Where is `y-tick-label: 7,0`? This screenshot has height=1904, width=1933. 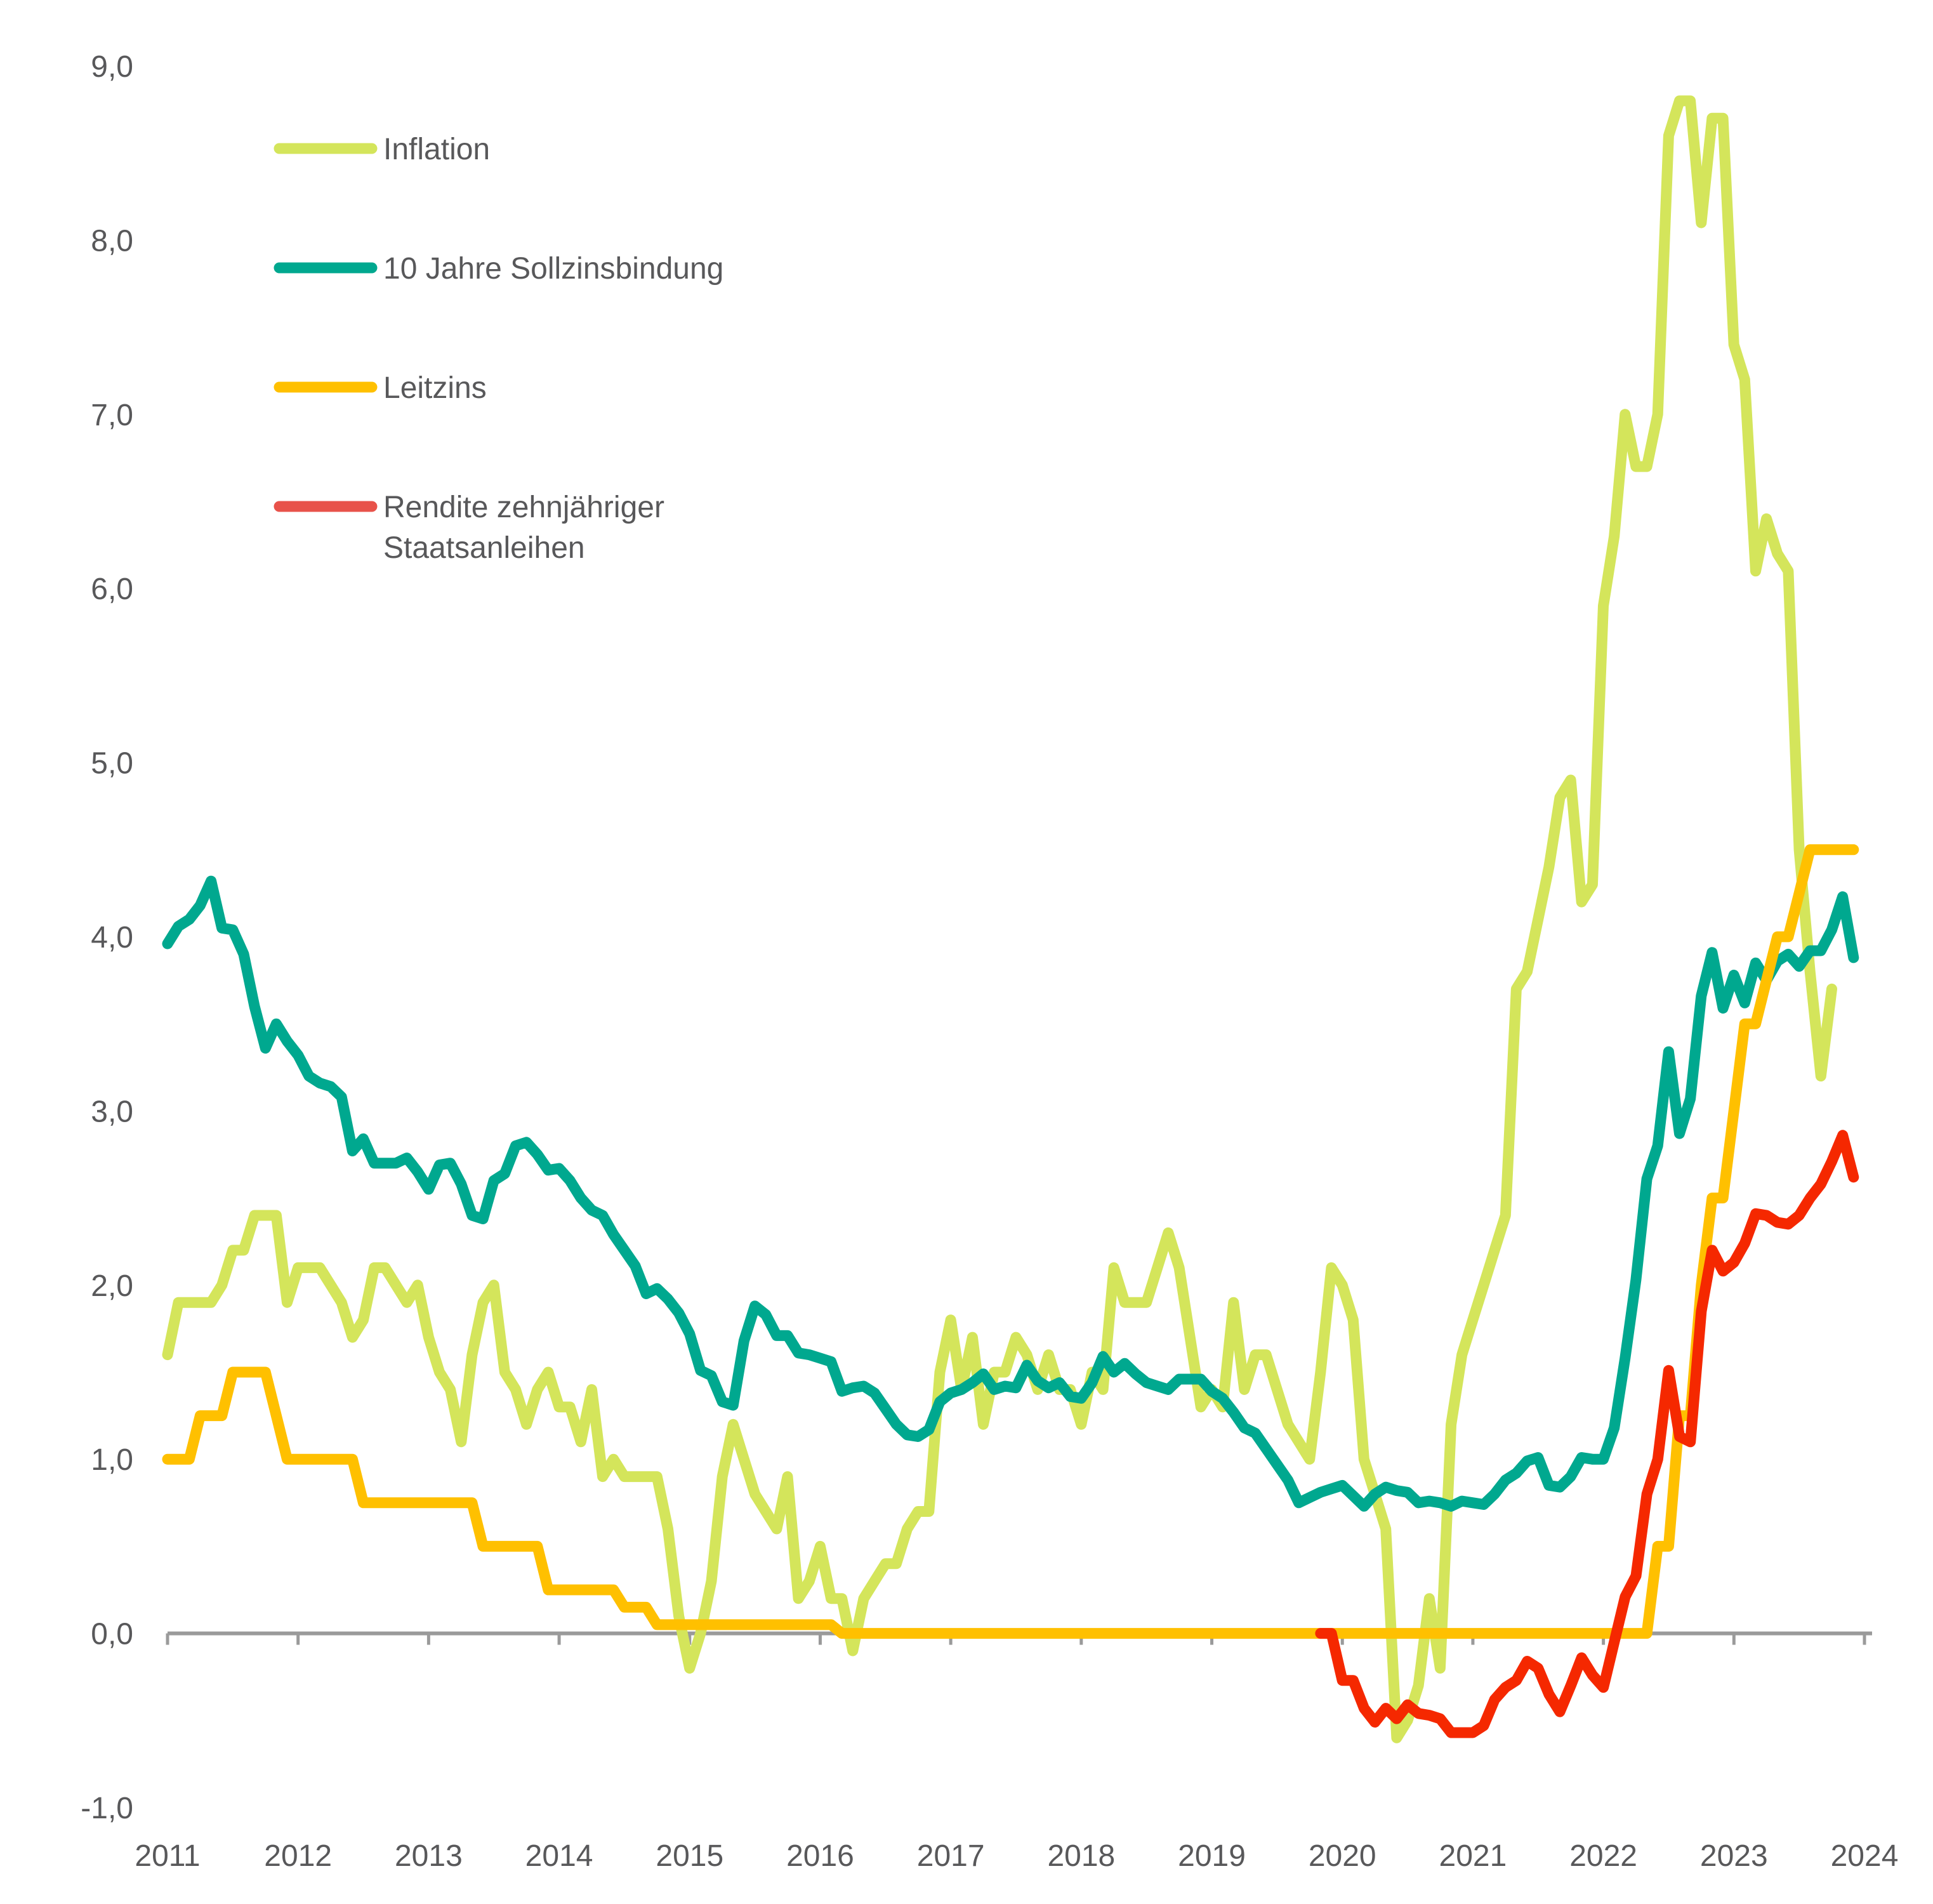 y-tick-label: 7,0 is located at coordinates (112, 416).